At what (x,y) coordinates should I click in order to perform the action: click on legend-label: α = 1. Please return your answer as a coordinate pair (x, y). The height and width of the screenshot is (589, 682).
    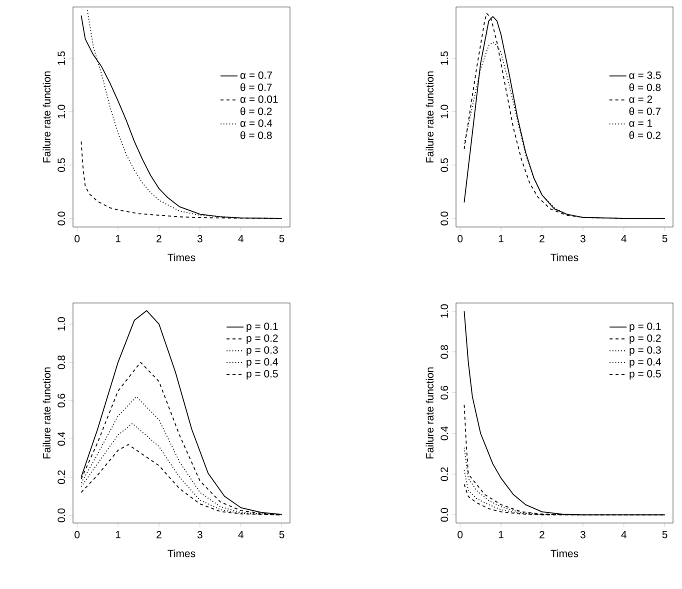
    Looking at the image, I should click on (640, 123).